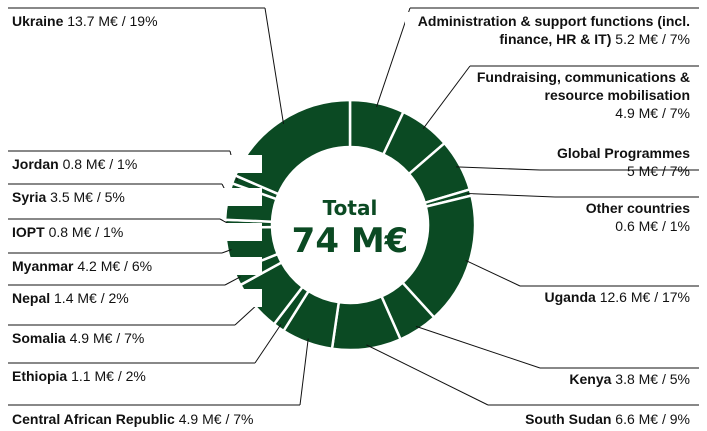 The image size is (707, 431). I want to click on segment-label: South Sudan 6.6 M€ / 9%, so click(570, 419).